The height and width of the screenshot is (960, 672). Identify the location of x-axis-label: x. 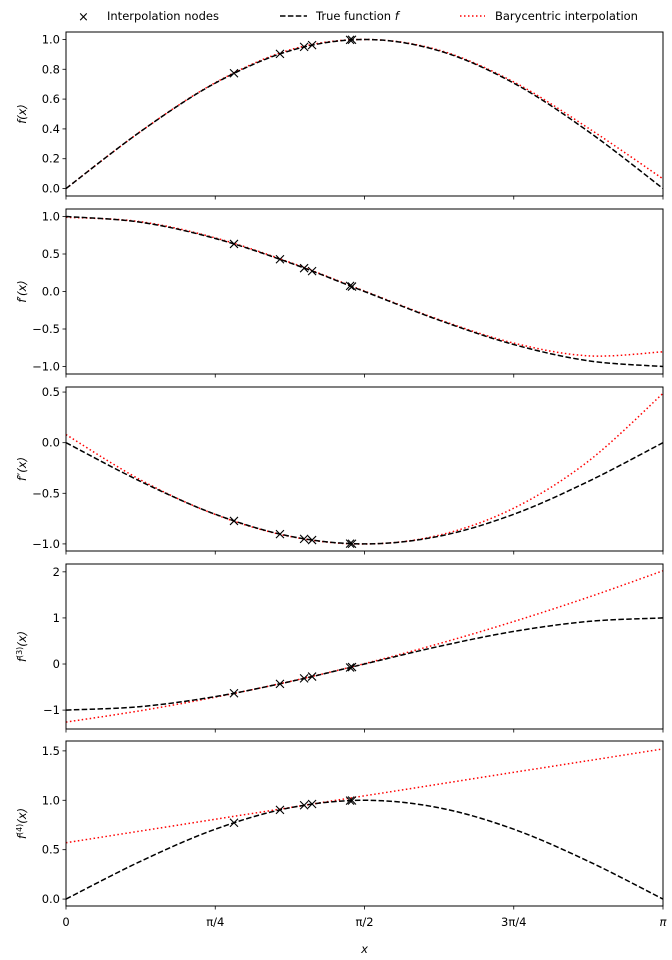
(364, 949).